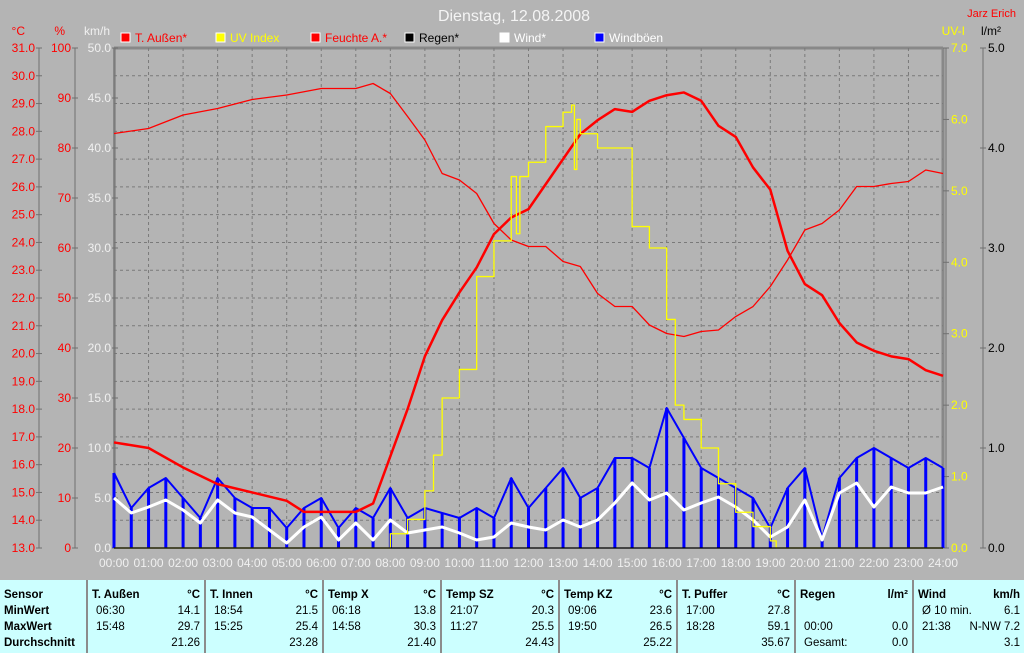  I want to click on y-tick-label-humidity: 70, so click(65, 198).